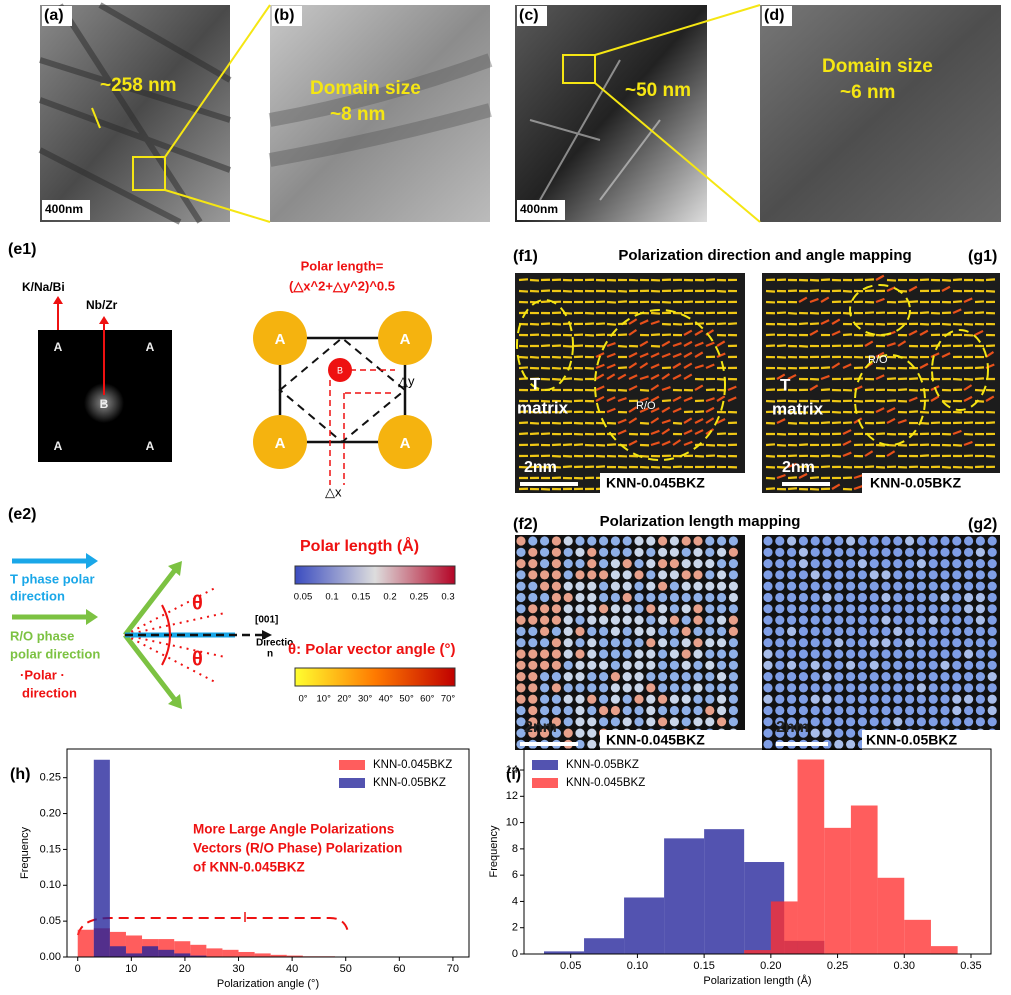 The width and height of the screenshot is (1011, 995). Describe the element at coordinates (494, 851) in the screenshot. I see `y-axis-label: Frequency` at that location.